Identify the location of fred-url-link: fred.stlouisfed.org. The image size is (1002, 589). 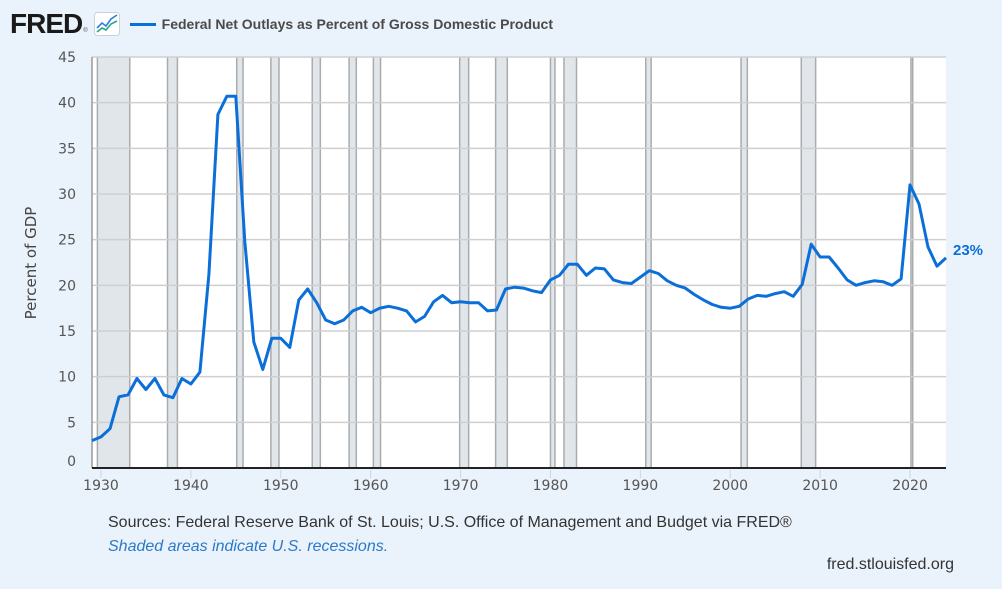
(890, 564).